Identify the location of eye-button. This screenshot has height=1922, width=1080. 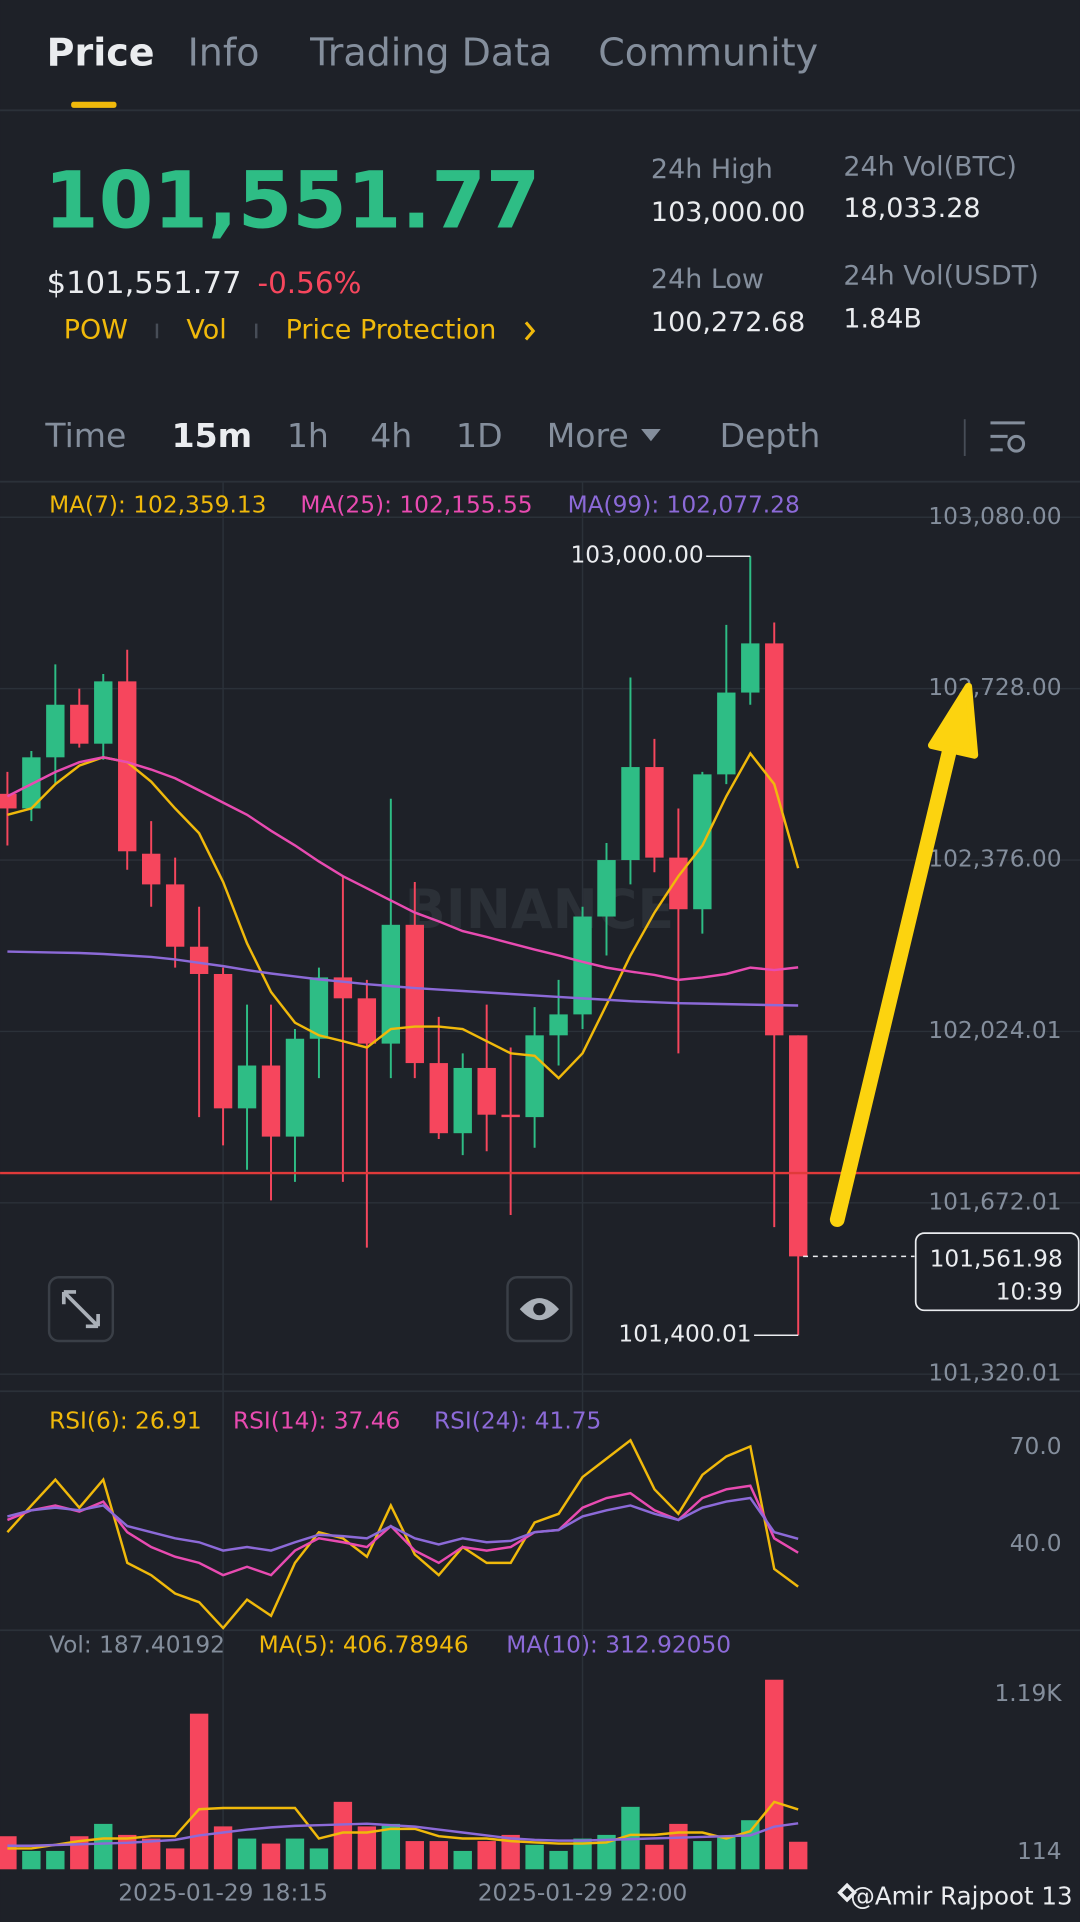
(539, 1309).